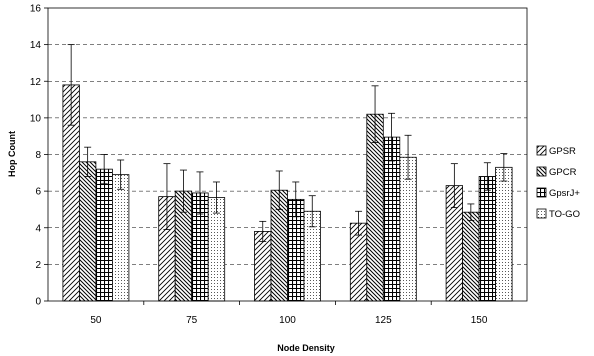  I want to click on legend-item: GPCR, so click(556, 172).